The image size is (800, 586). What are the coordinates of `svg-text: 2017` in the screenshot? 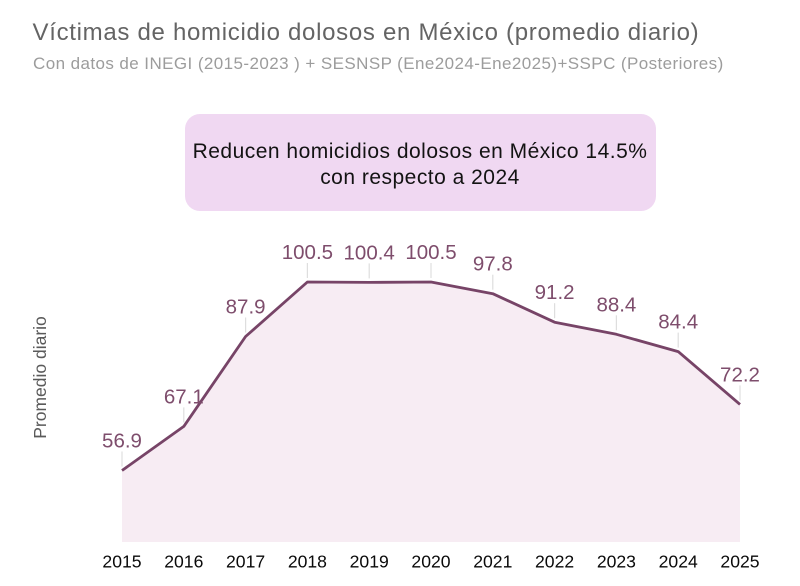 It's located at (245, 562).